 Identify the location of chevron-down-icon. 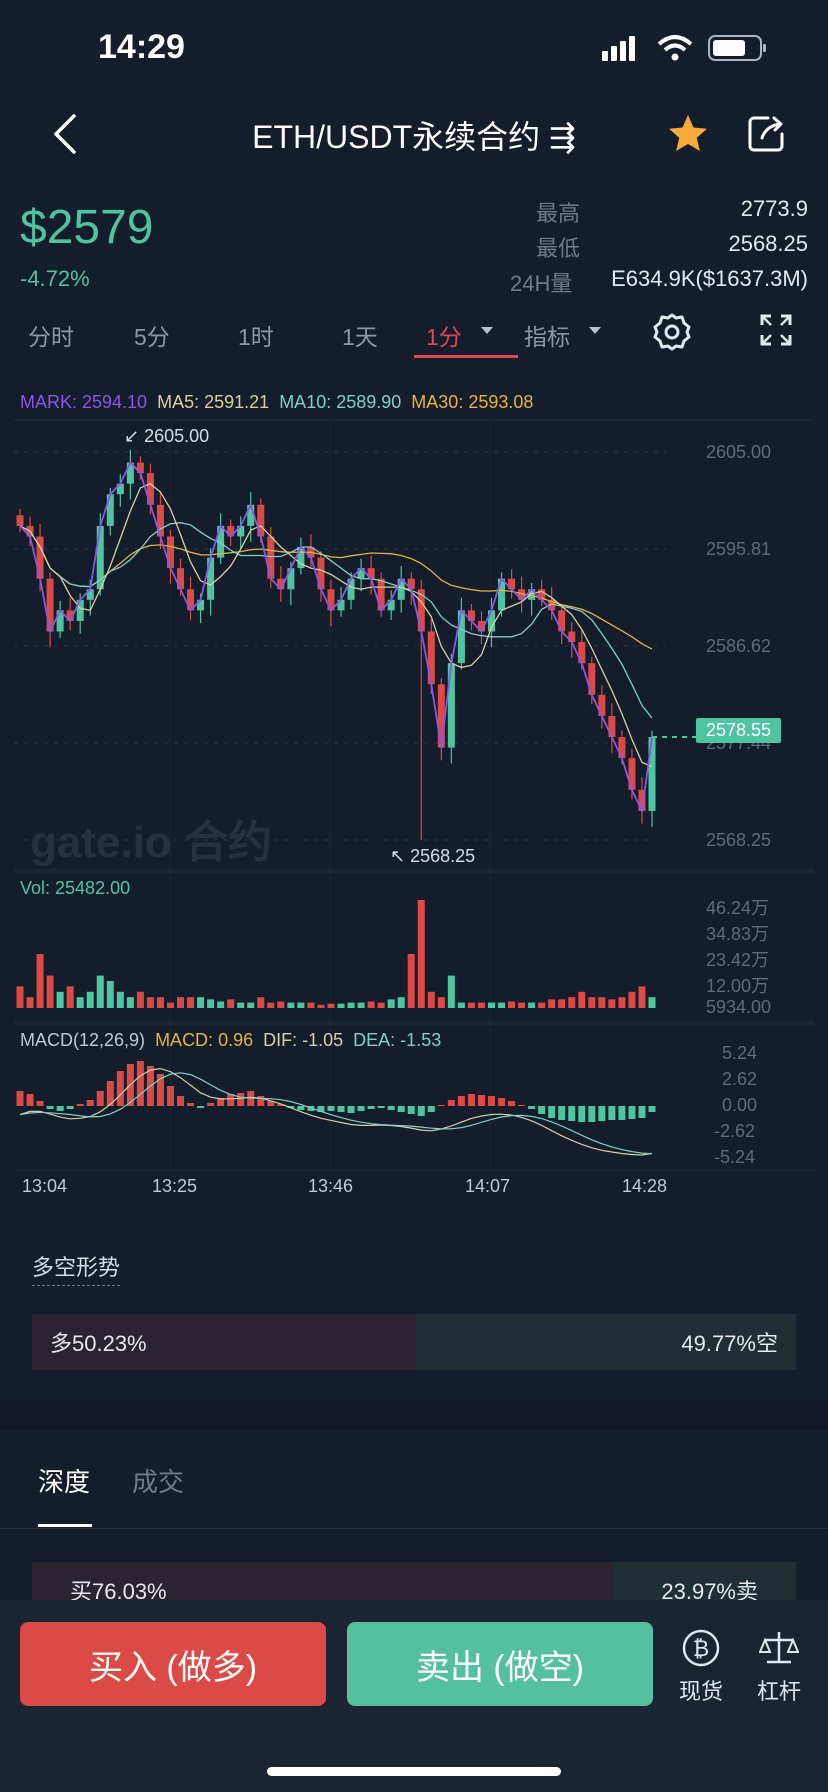
(487, 331).